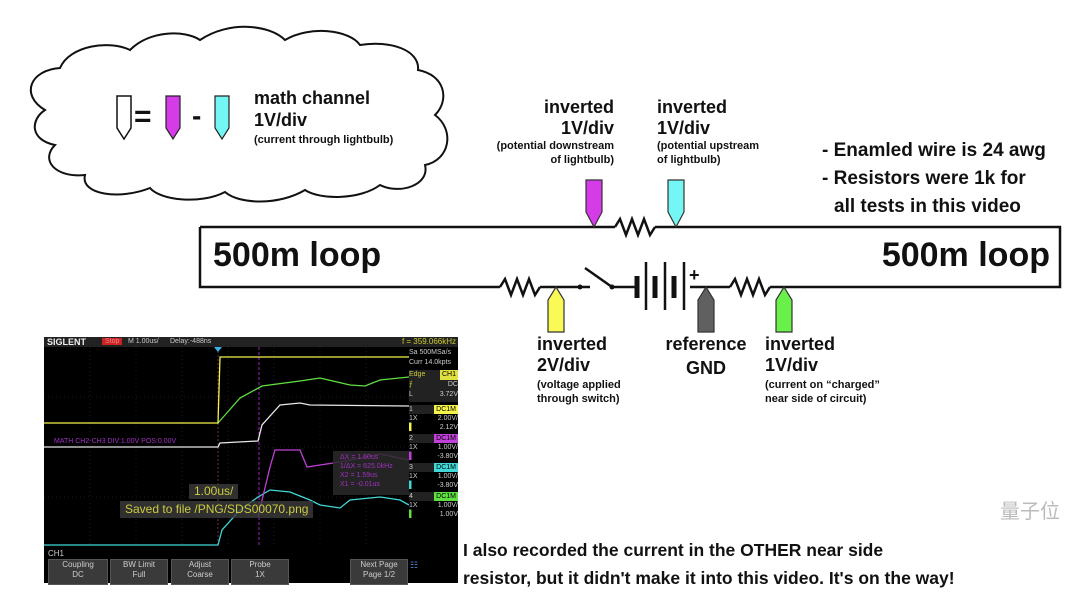 This screenshot has height=606, width=1080. Describe the element at coordinates (934, 150) in the screenshot. I see `note: - Enamled wire is 24 awg` at that location.